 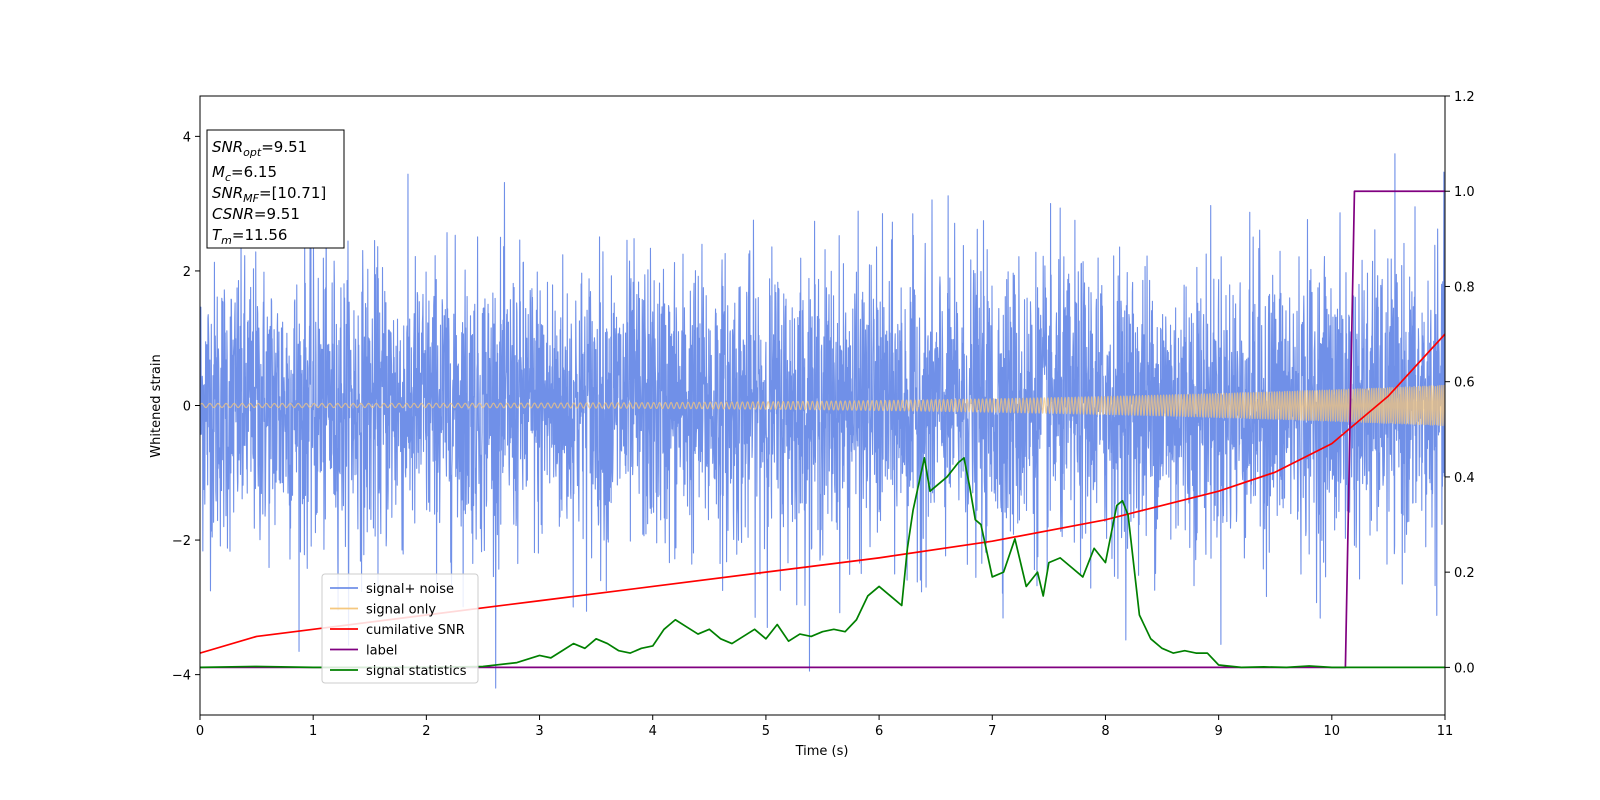 What do you see at coordinates (766, 731) in the screenshot?
I see `x-tick-label: 5` at bounding box center [766, 731].